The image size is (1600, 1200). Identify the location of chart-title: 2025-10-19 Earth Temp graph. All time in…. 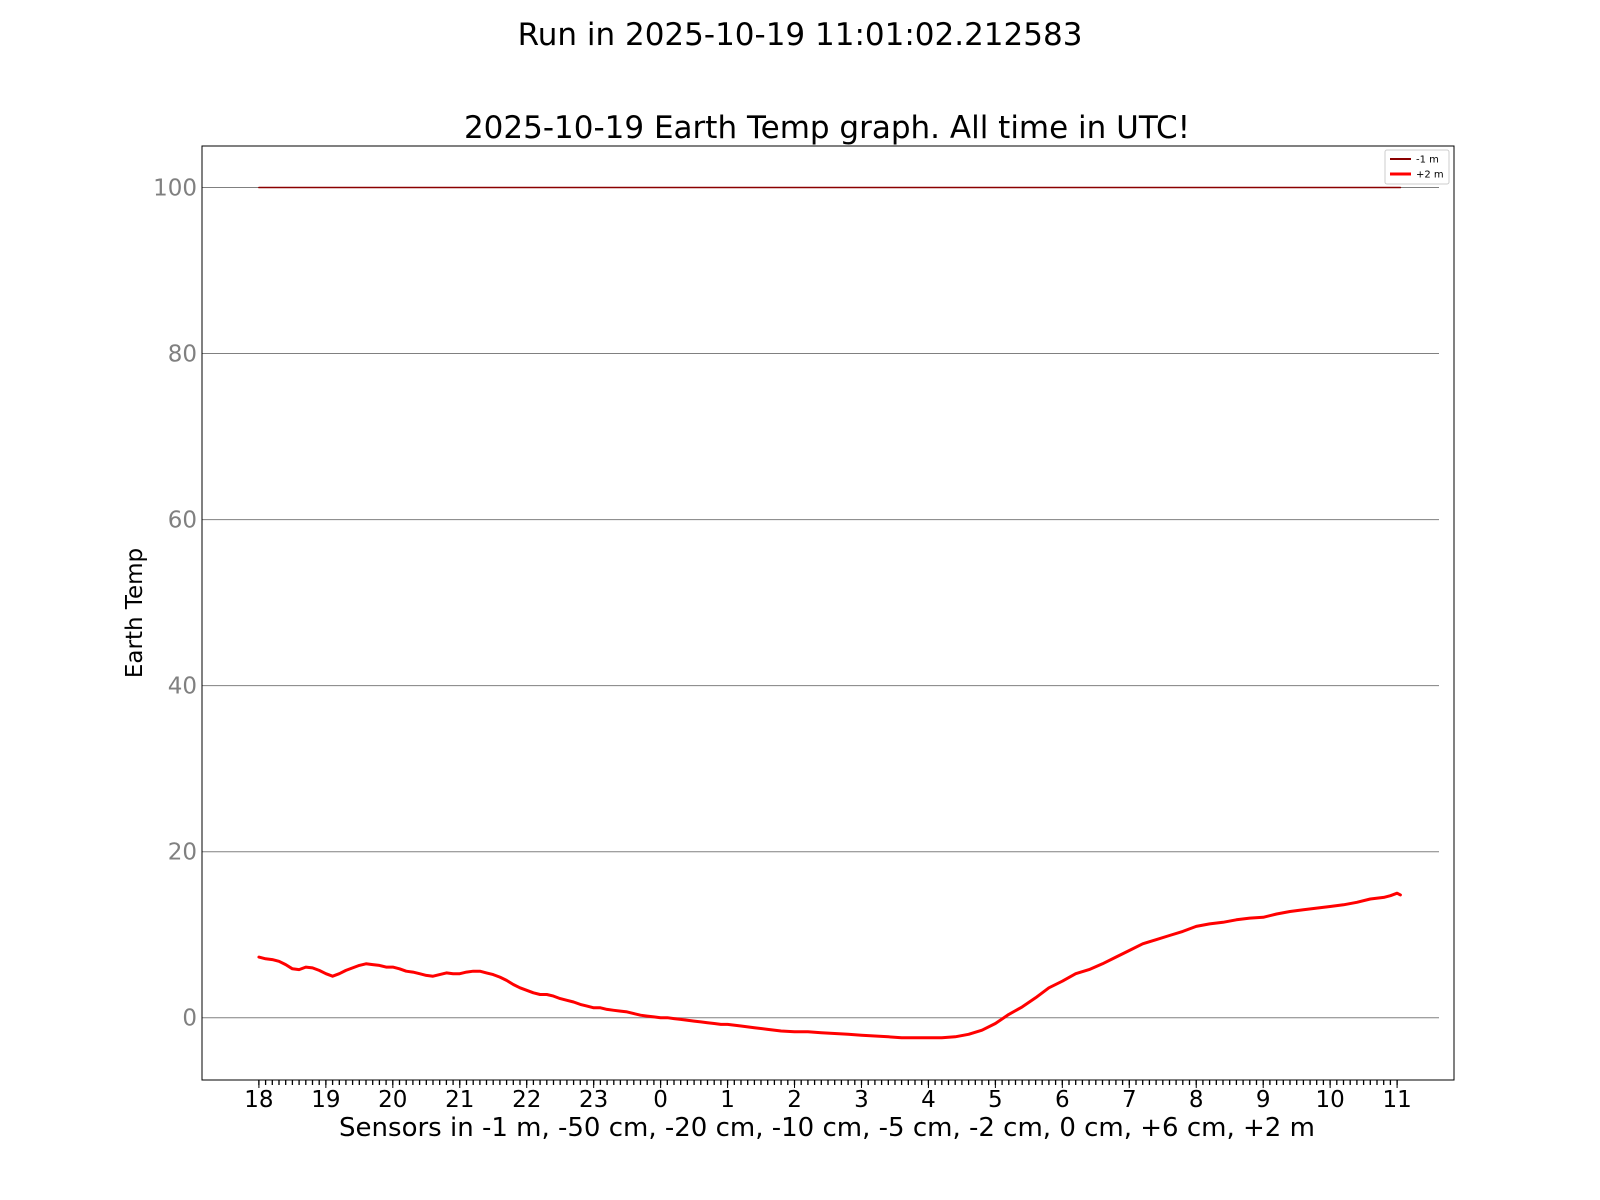
(827, 128).